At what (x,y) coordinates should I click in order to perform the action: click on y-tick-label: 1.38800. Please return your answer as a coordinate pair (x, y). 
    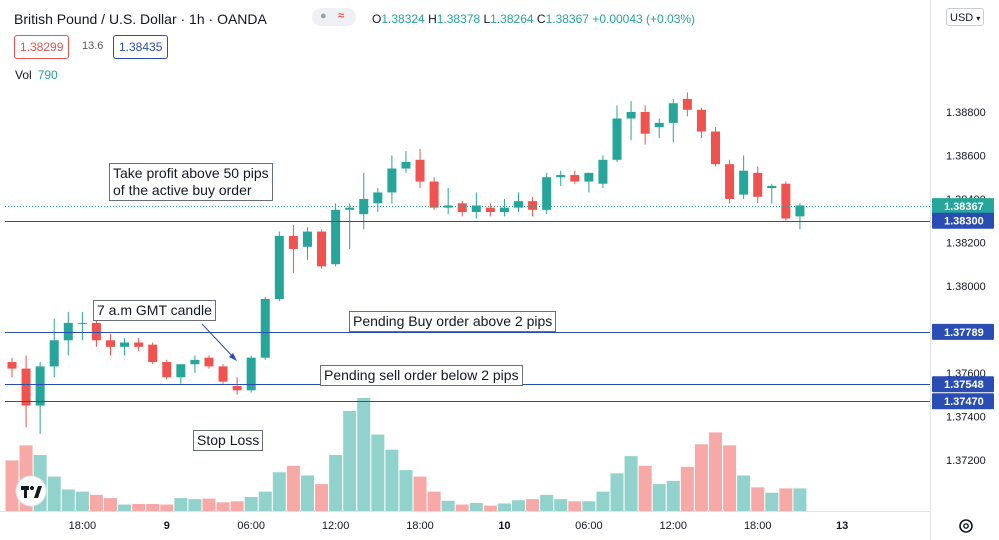
    Looking at the image, I should click on (966, 113).